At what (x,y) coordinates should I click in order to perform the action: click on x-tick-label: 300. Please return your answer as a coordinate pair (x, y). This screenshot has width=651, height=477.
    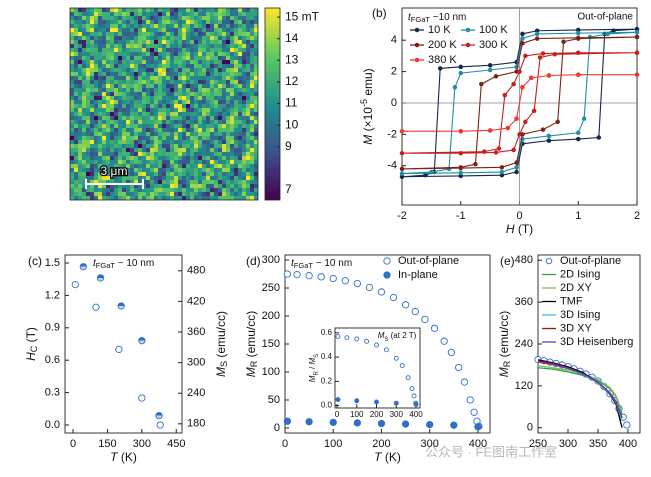
    Looking at the image, I should click on (142, 444).